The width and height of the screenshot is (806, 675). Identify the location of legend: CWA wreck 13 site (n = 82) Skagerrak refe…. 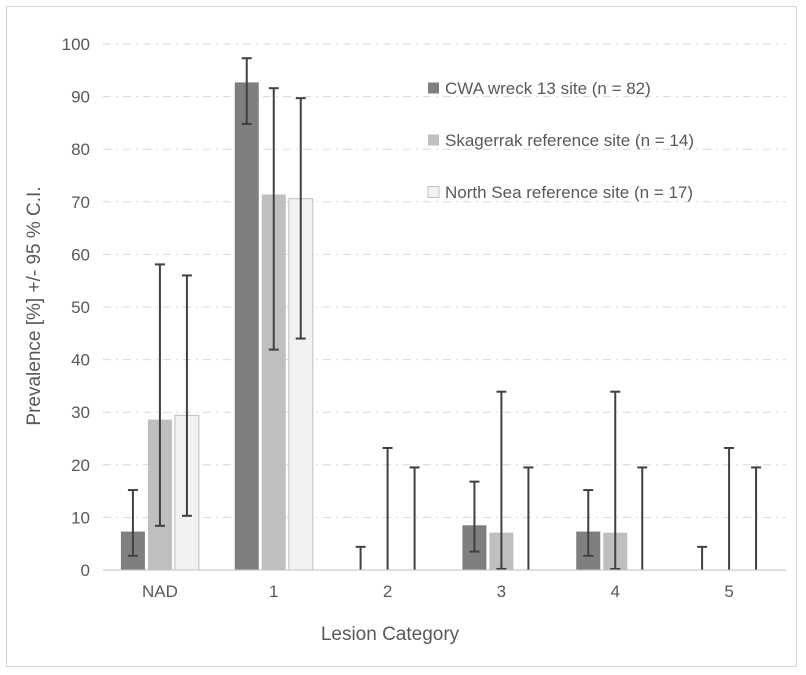
(560, 140).